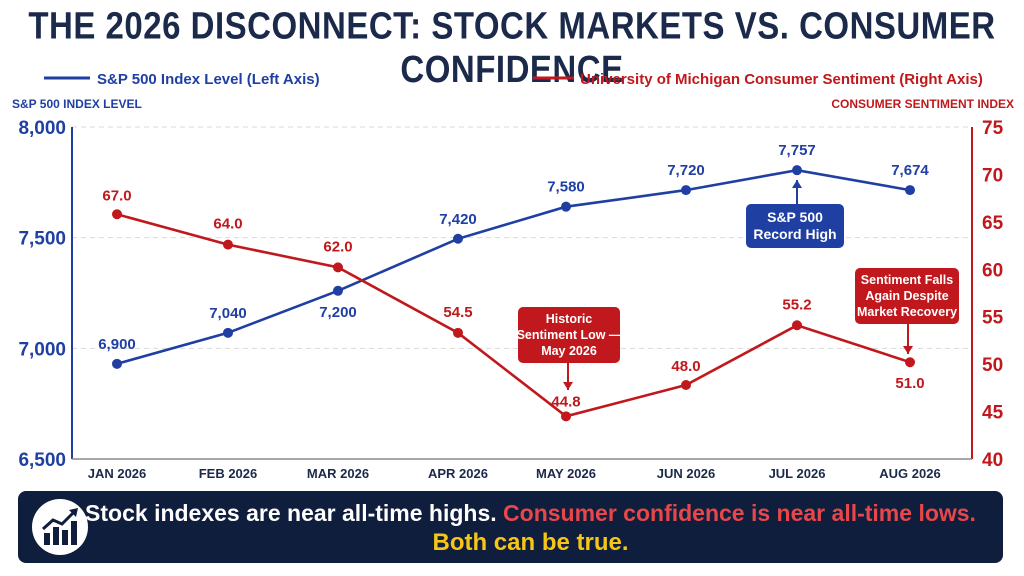  I want to click on x-tick-label: JUN 2026, so click(686, 473).